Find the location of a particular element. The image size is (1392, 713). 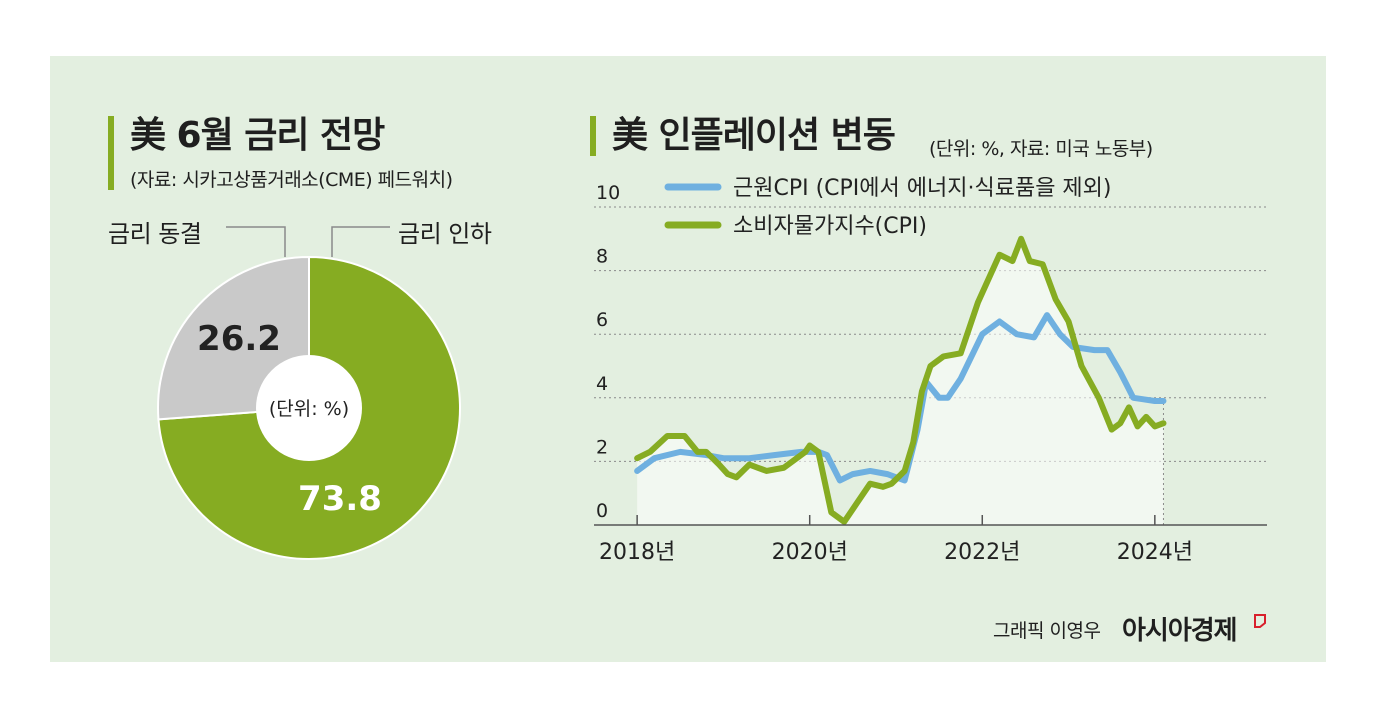

graphic-credit: 그래픽 이영우 is located at coordinates (1047, 631).